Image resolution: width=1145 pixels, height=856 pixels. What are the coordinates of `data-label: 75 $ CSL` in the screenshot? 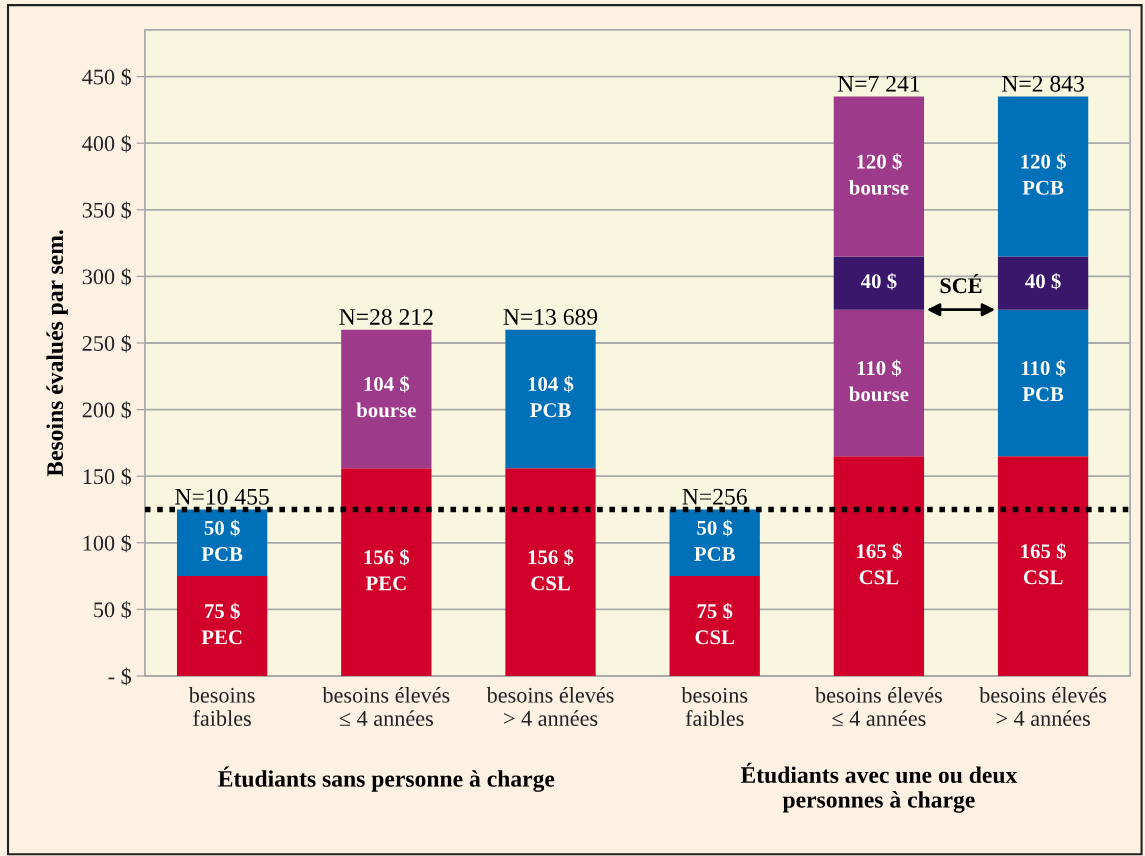 It's located at (715, 623).